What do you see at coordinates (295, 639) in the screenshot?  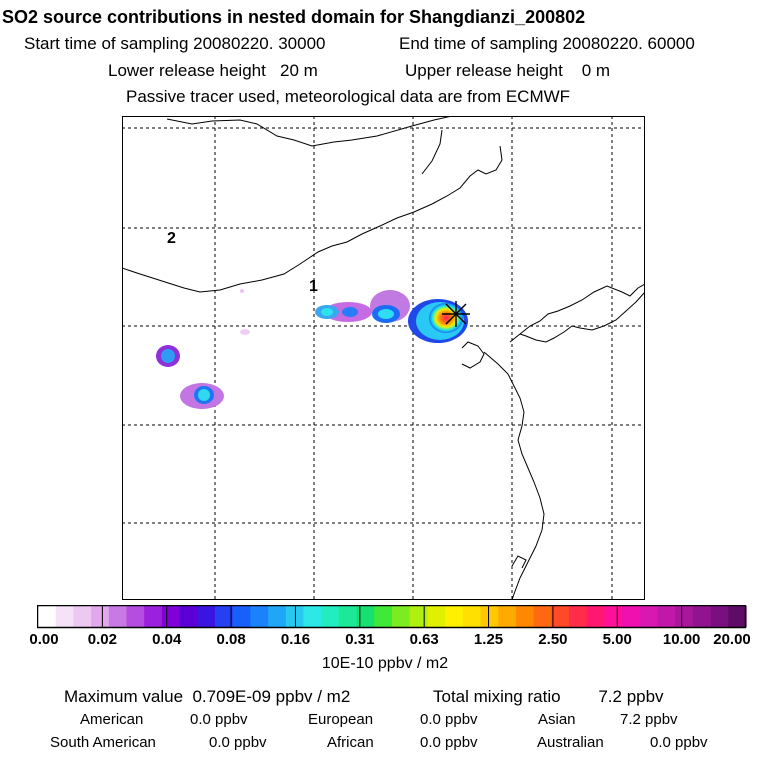 I see `colorbar-tick-label: 0.16` at bounding box center [295, 639].